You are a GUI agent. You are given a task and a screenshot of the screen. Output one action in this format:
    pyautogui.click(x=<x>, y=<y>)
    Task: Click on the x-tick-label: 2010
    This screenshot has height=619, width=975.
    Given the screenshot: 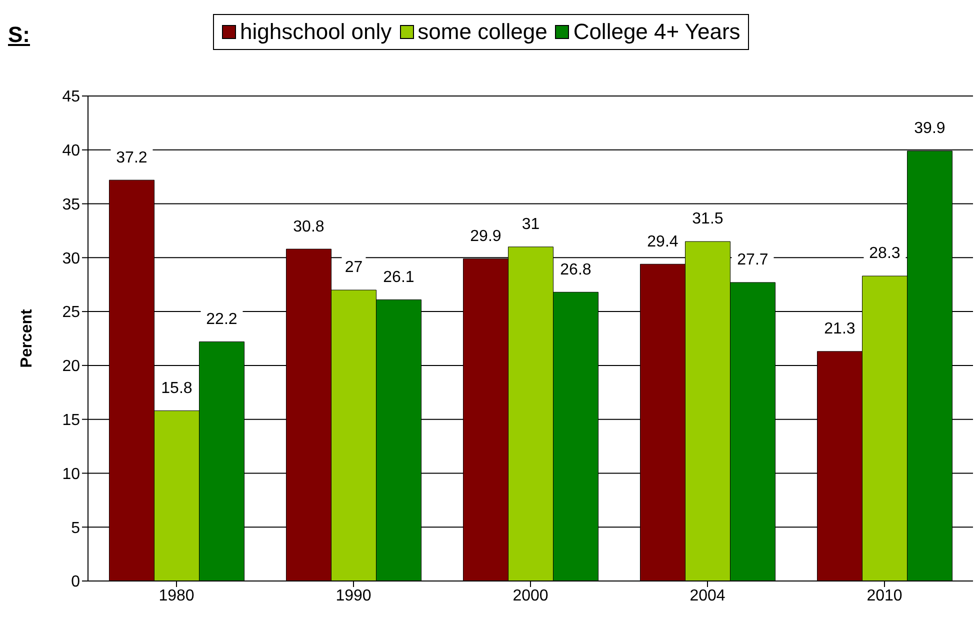 What is the action you would take?
    pyautogui.click(x=884, y=595)
    